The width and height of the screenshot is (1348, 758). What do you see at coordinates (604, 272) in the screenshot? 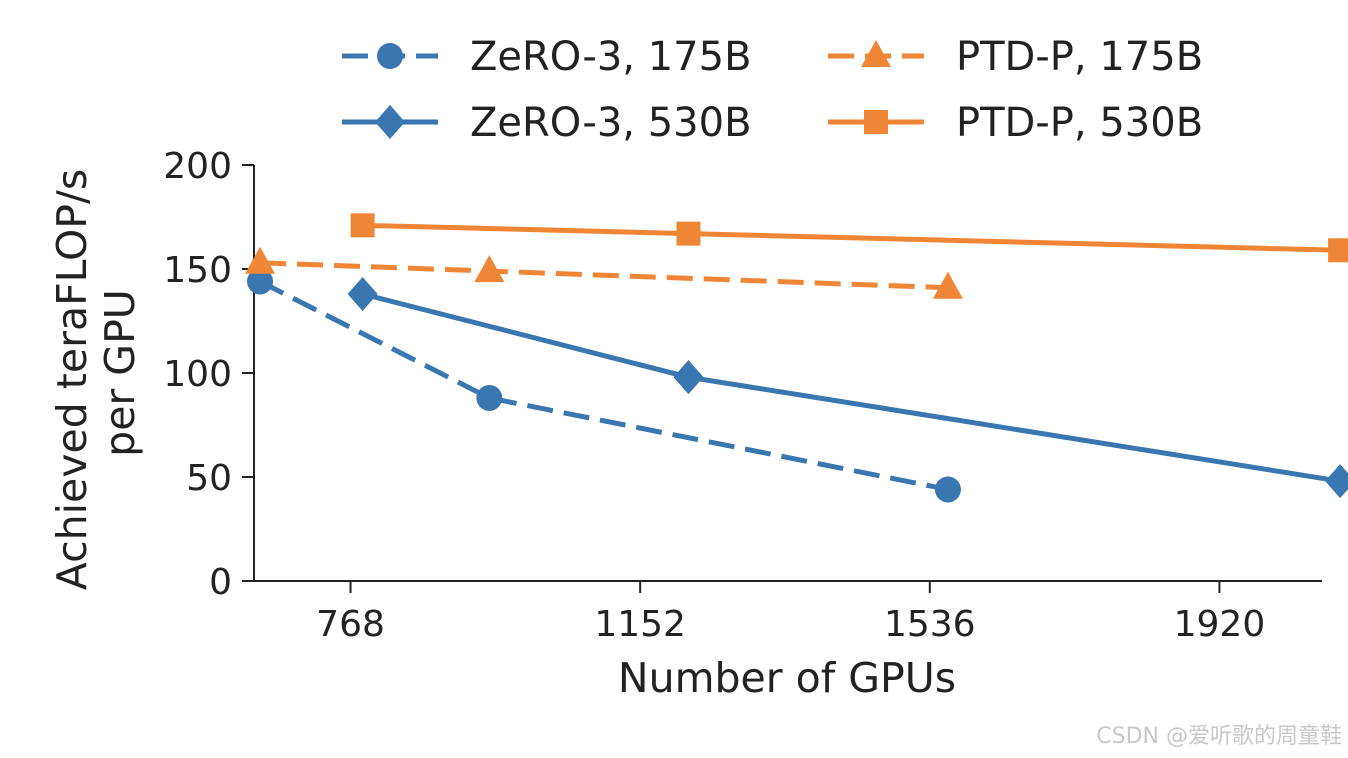
I see `series-ptd-p-175b` at bounding box center [604, 272].